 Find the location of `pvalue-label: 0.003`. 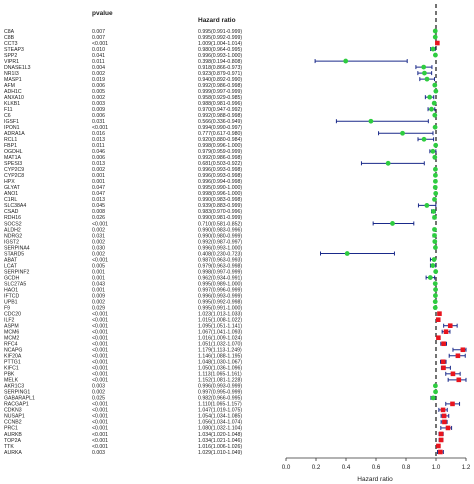

pvalue-label: 0.003 is located at coordinates (98, 453).